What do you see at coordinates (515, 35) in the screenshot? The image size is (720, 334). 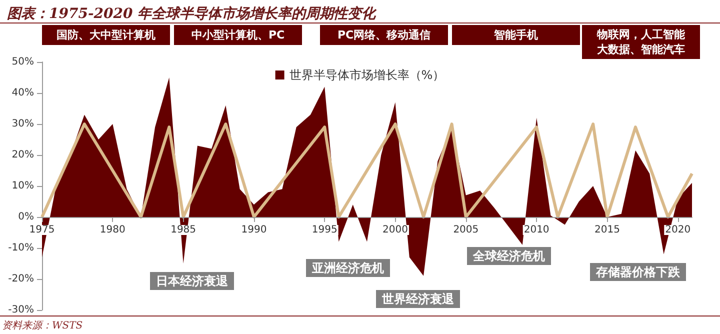 I see `text: 智能手机` at bounding box center [515, 35].